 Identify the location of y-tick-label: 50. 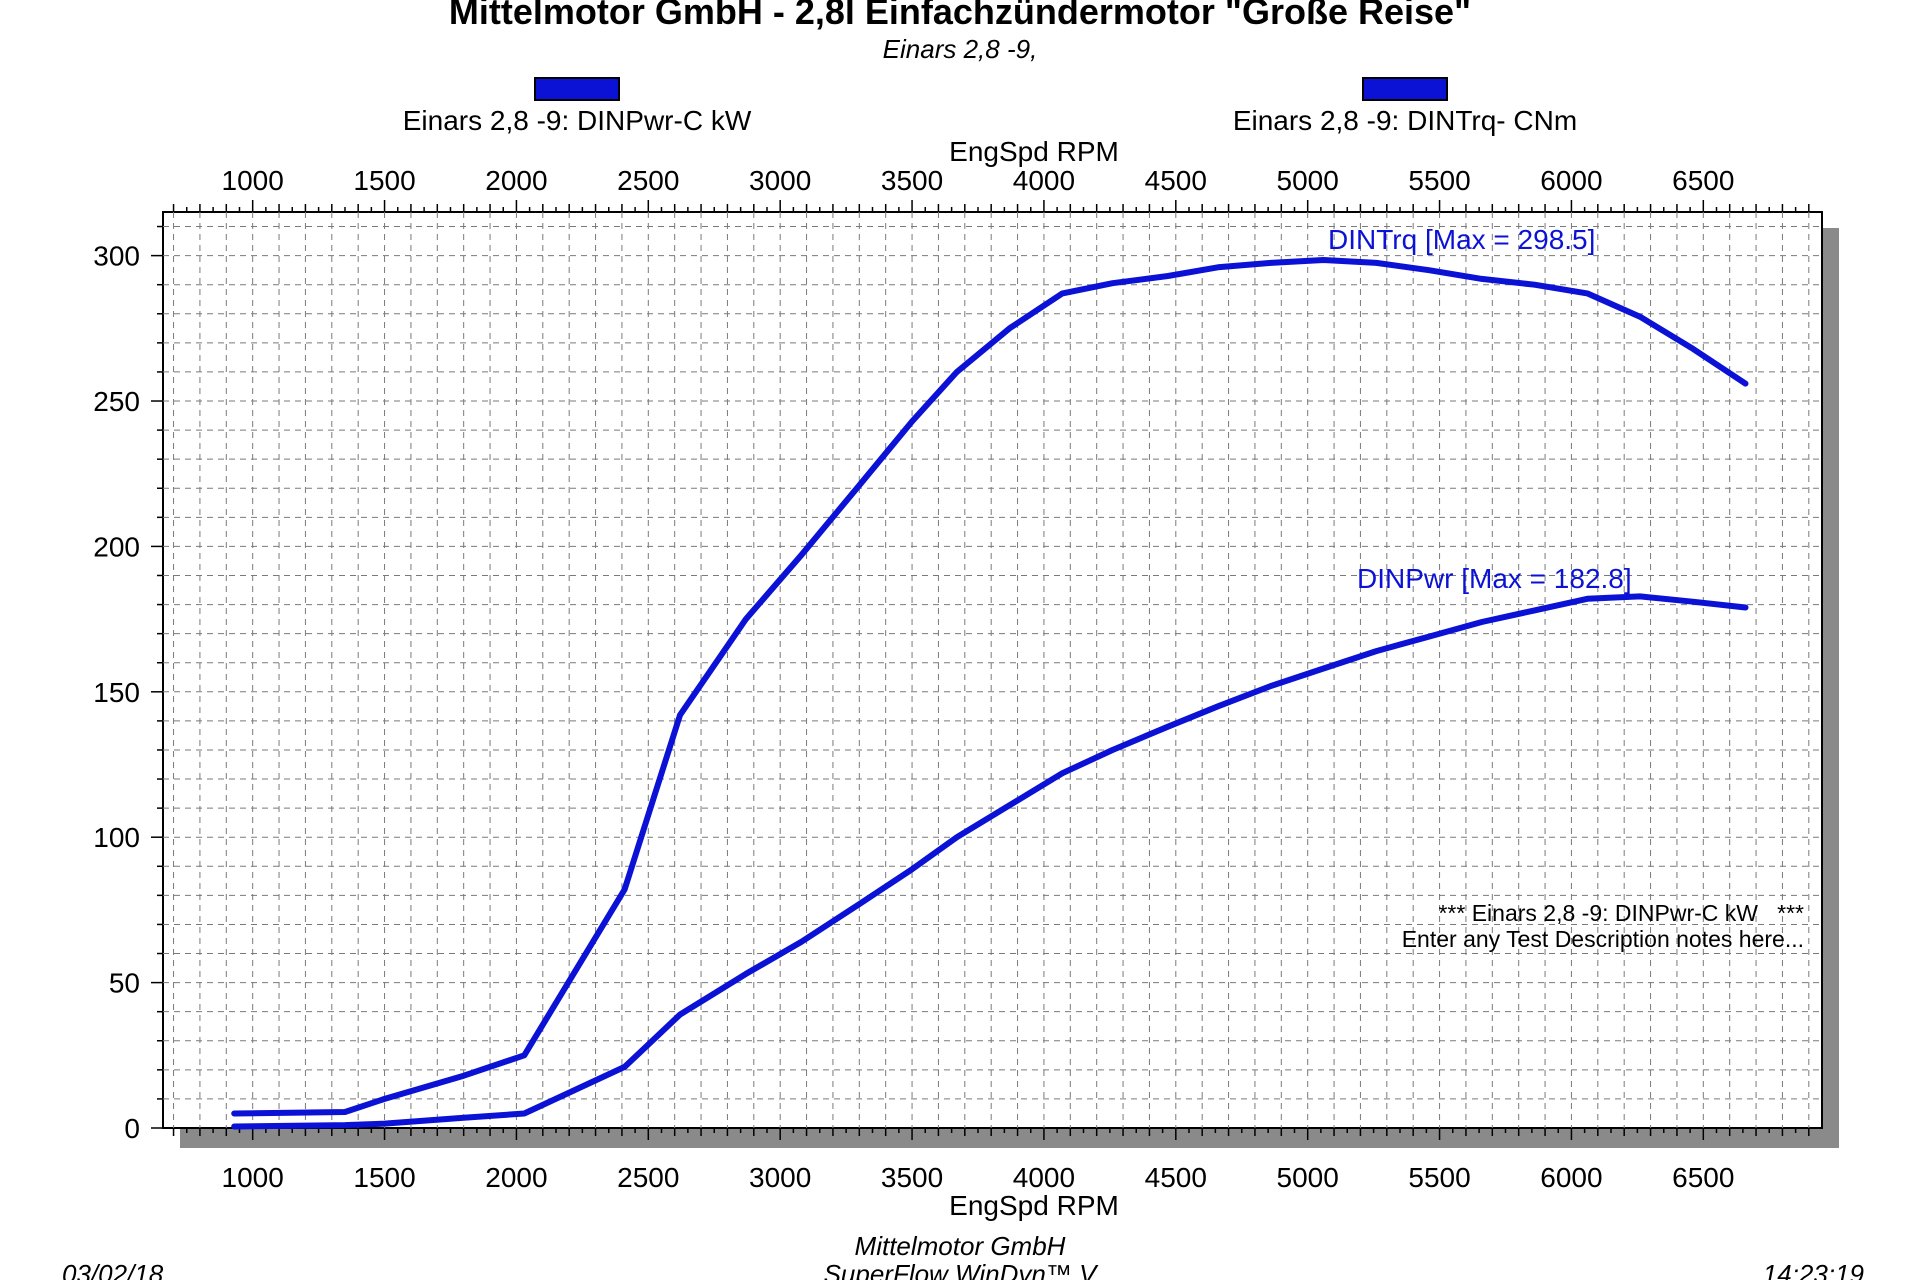
(124, 983).